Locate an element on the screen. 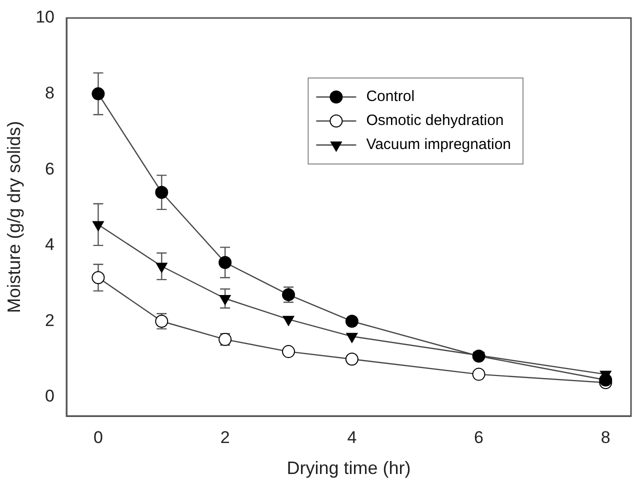 This screenshot has height=484, width=638. x-axis-title: Drying time (hr) is located at coordinates (348, 468).